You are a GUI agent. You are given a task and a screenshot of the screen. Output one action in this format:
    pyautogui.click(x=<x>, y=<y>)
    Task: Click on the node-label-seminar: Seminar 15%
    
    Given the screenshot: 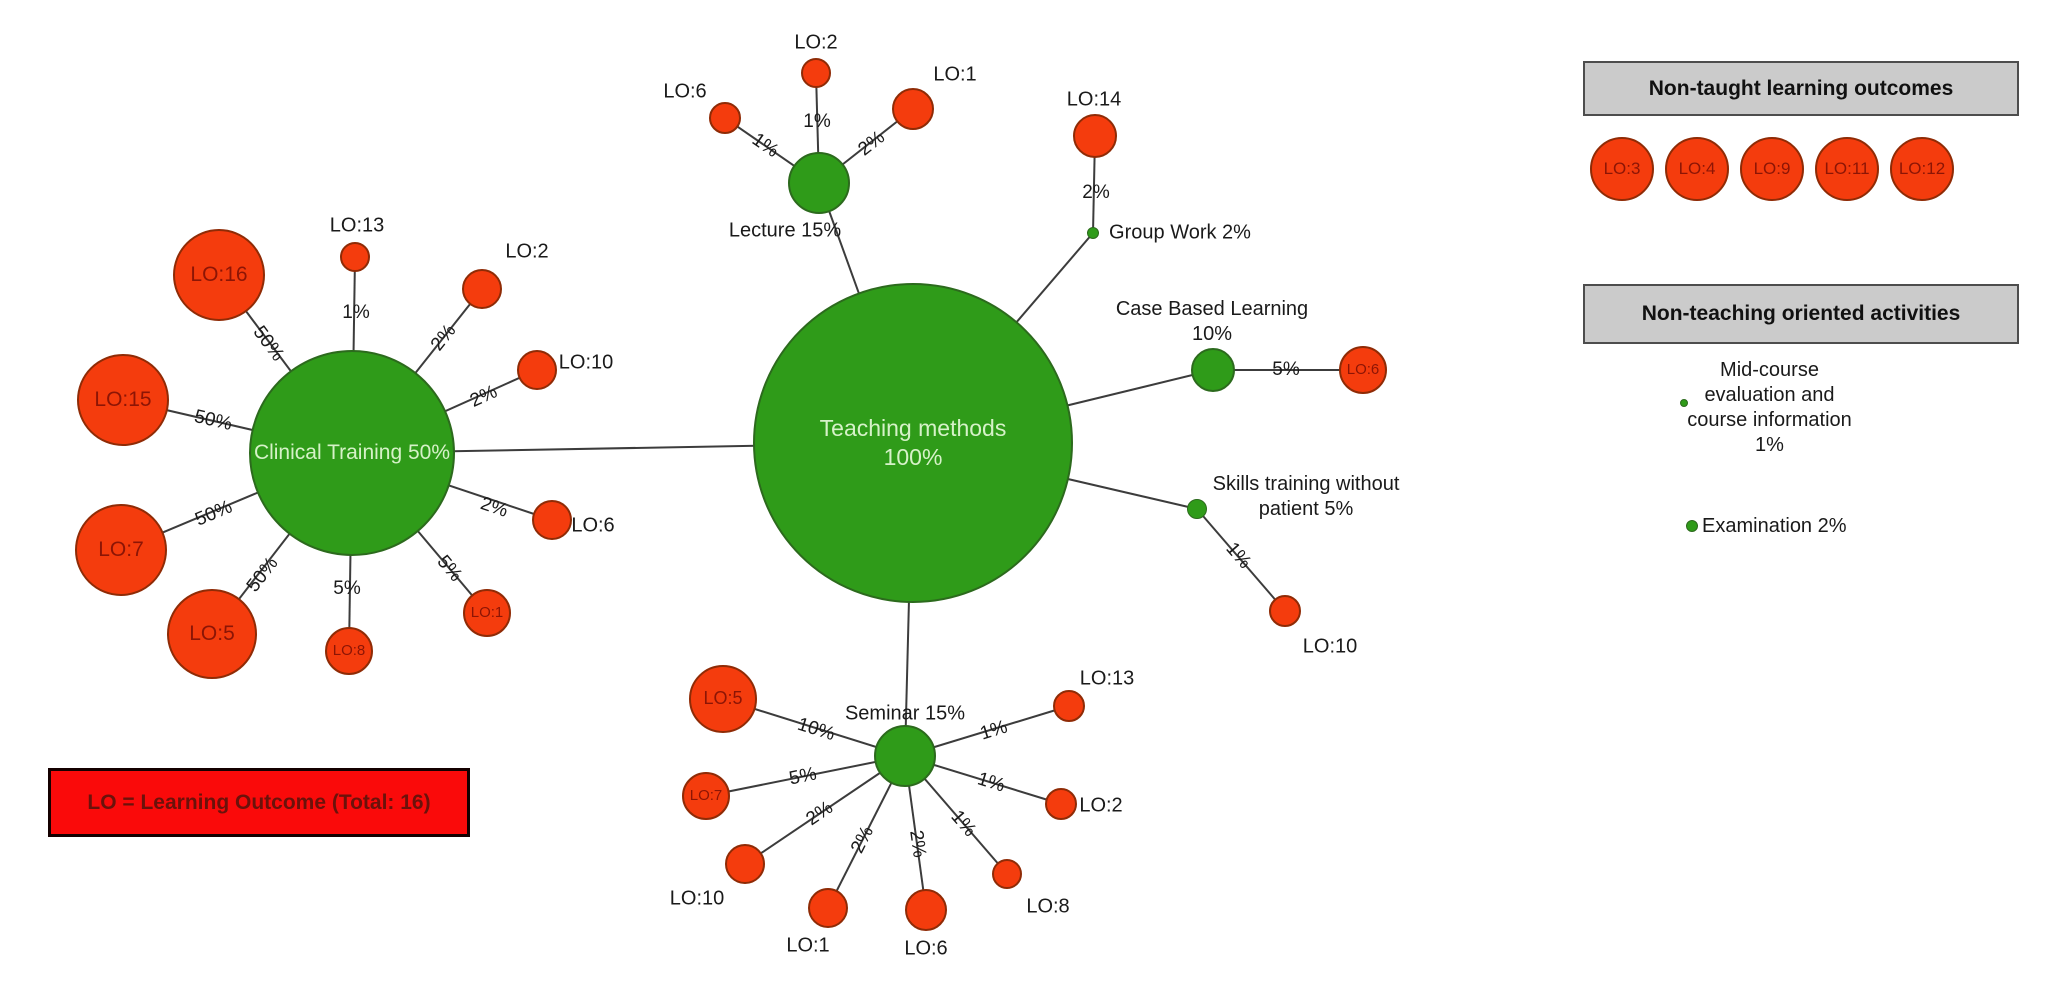 What is the action you would take?
    pyautogui.click(x=905, y=713)
    